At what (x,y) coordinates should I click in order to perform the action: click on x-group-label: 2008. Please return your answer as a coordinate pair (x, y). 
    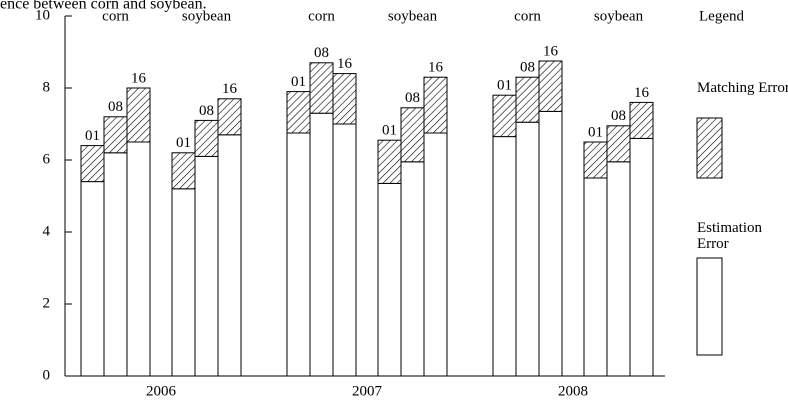
    Looking at the image, I should click on (573, 391).